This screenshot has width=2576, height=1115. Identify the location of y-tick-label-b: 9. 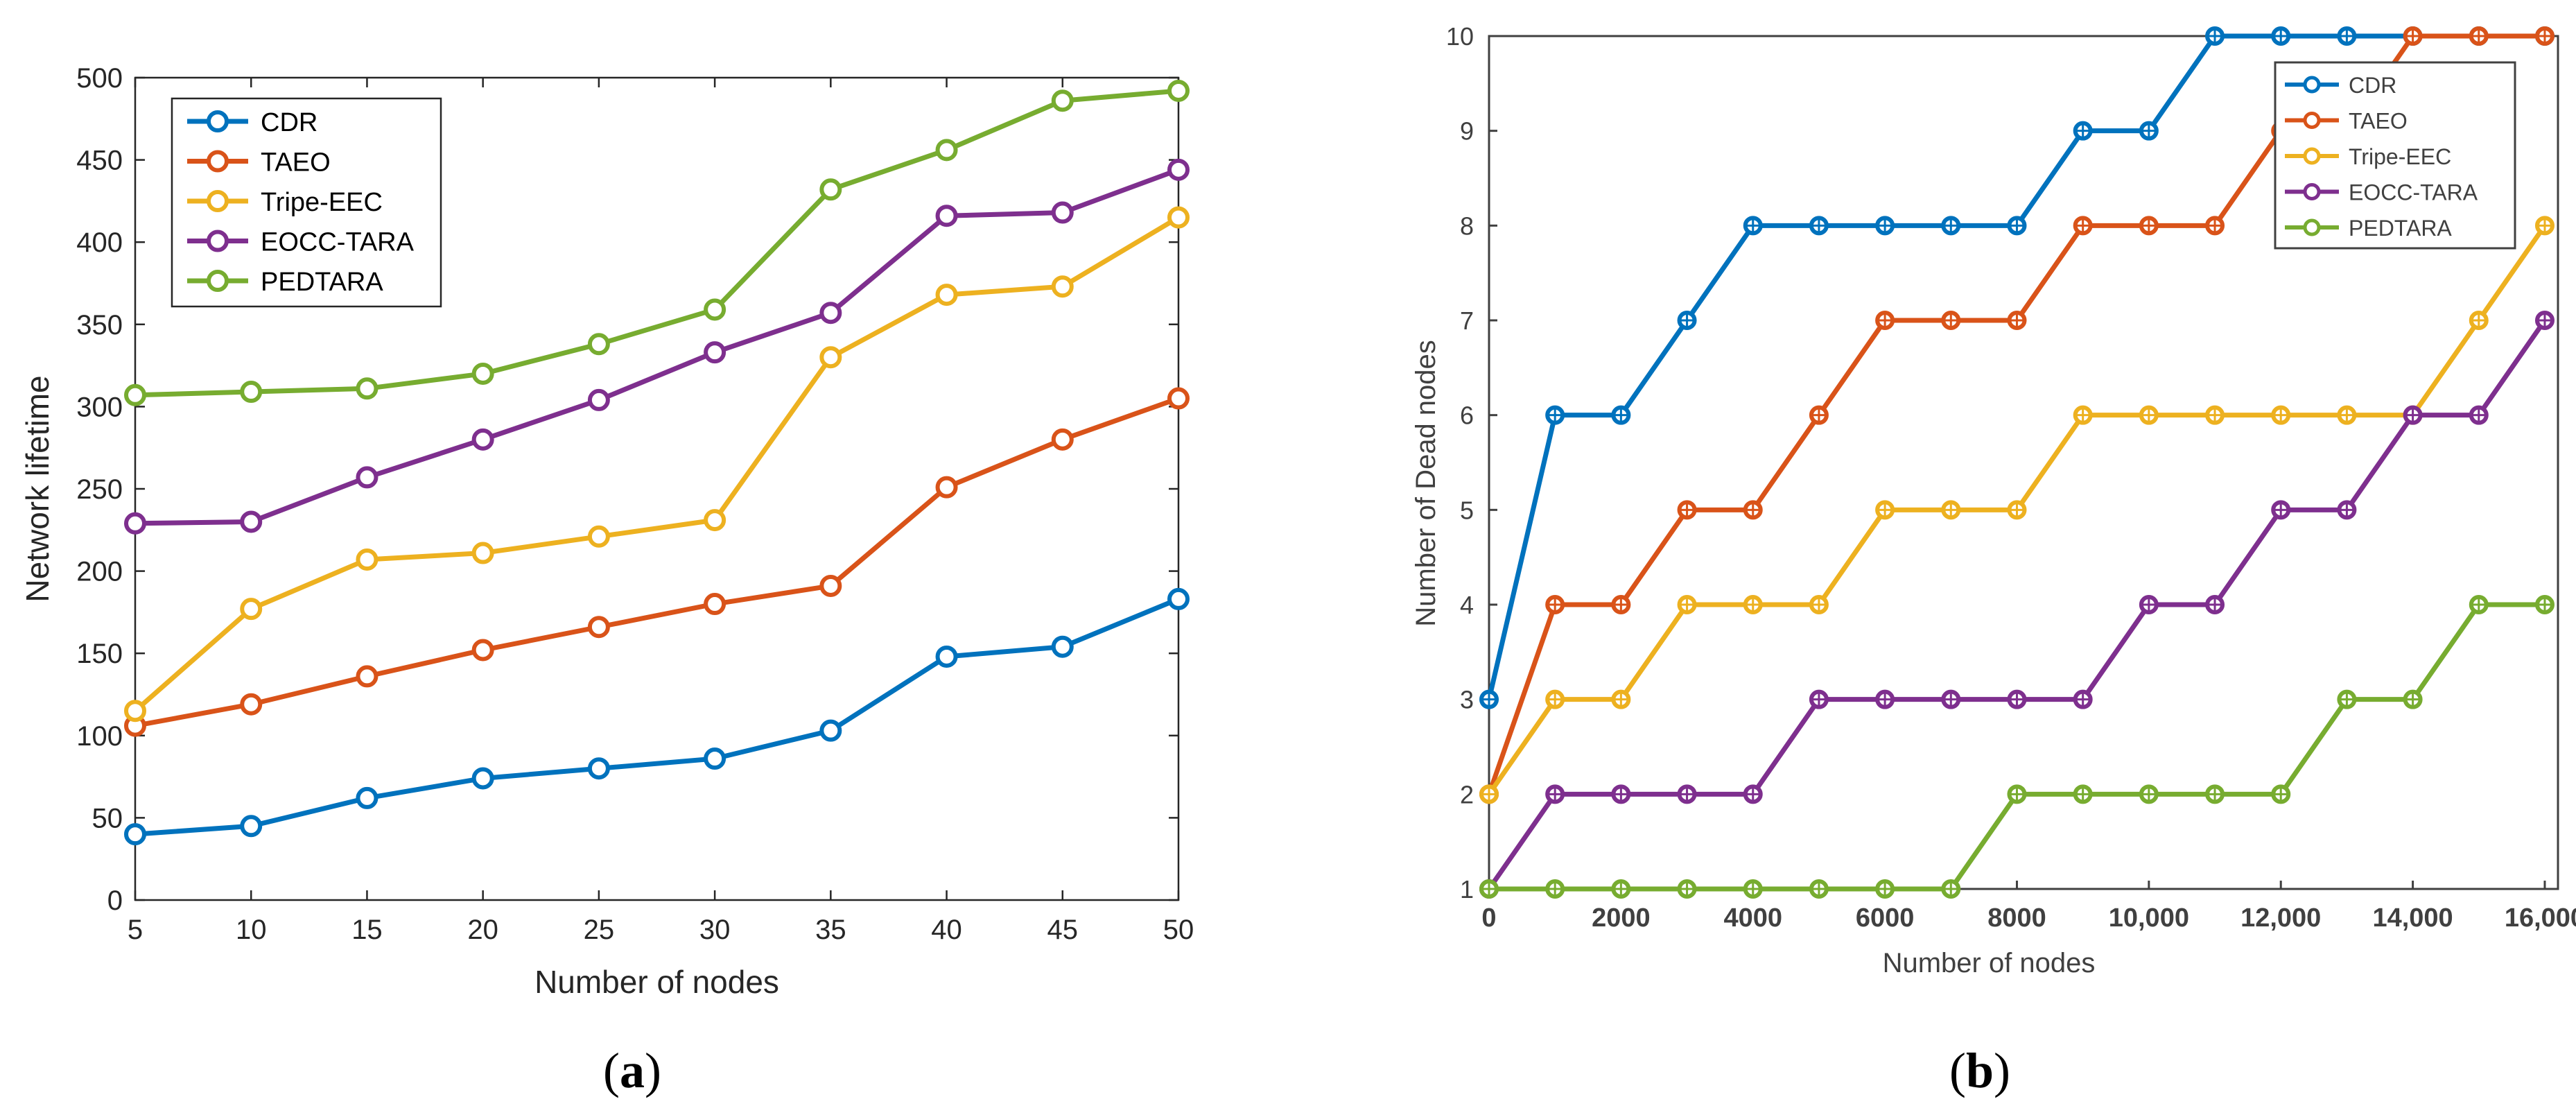
(1467, 131).